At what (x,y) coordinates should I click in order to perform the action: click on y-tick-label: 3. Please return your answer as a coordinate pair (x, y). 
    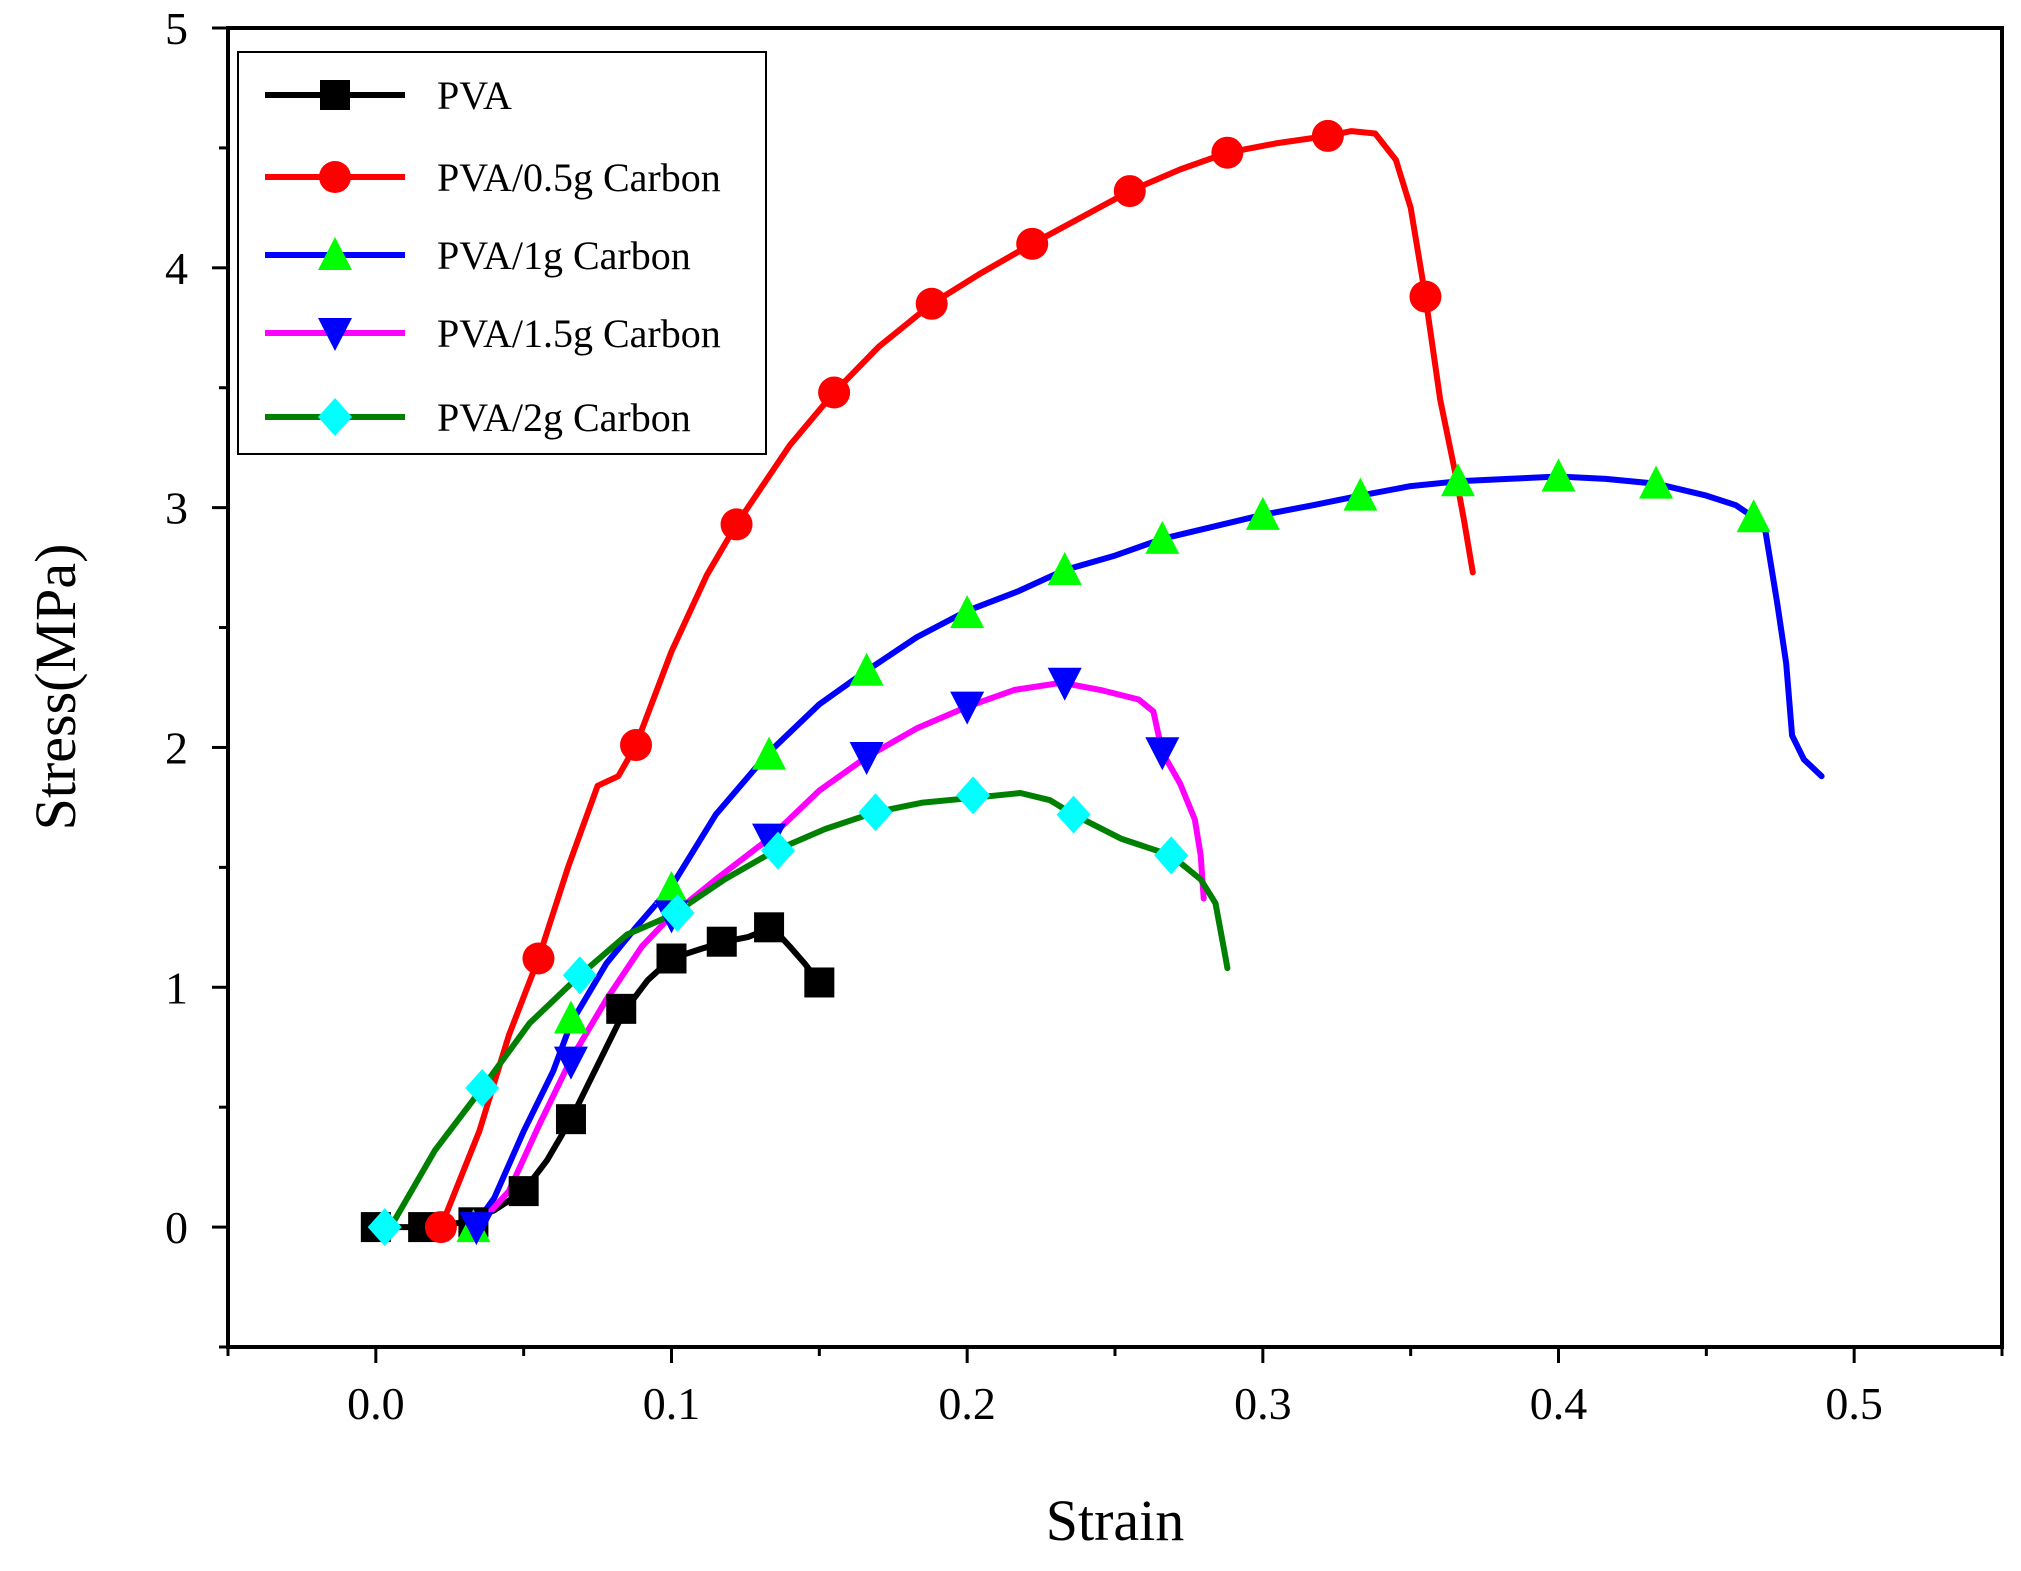
    Looking at the image, I should click on (176, 508).